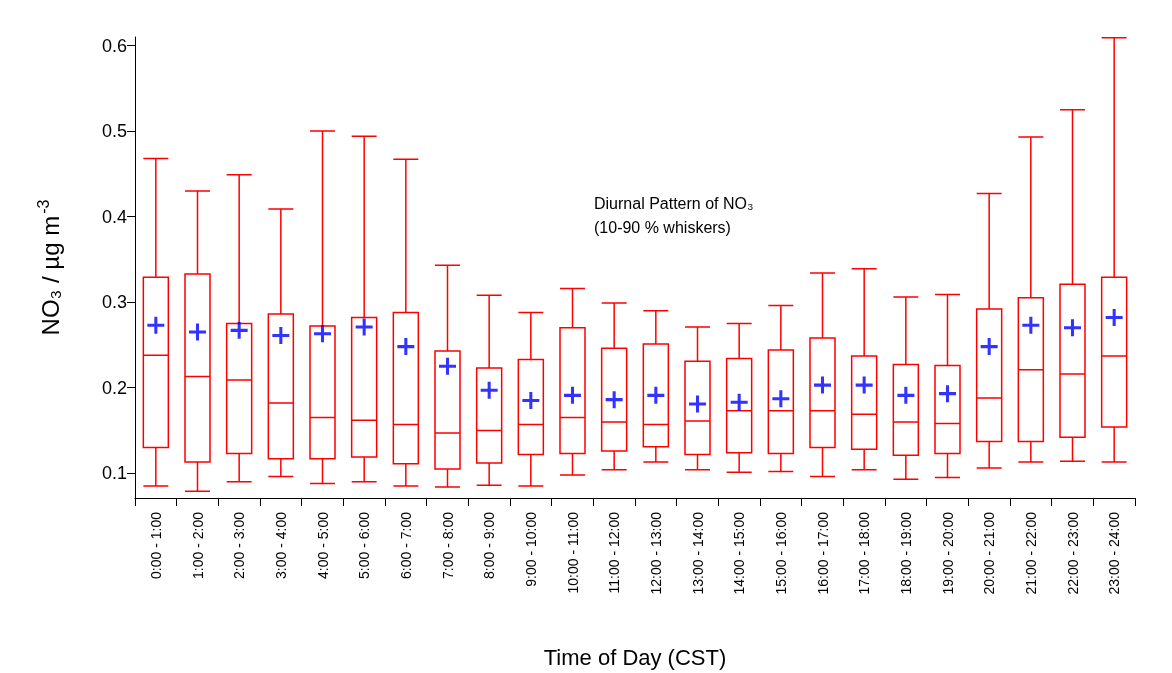 Image resolution: width=1172 pixels, height=673 pixels. What do you see at coordinates (405, 545) in the screenshot?
I see `x-tick-label: 6:00 - 7:00` at bounding box center [405, 545].